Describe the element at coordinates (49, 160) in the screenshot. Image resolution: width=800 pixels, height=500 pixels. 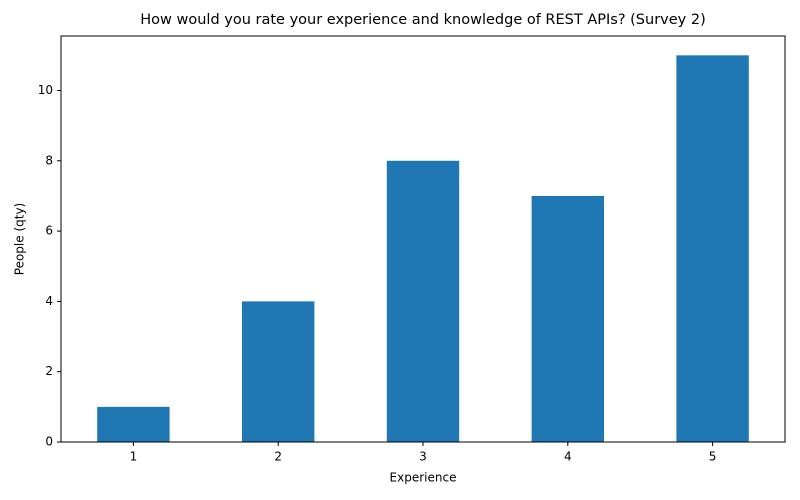
I see `y-tick-label: 8` at that location.